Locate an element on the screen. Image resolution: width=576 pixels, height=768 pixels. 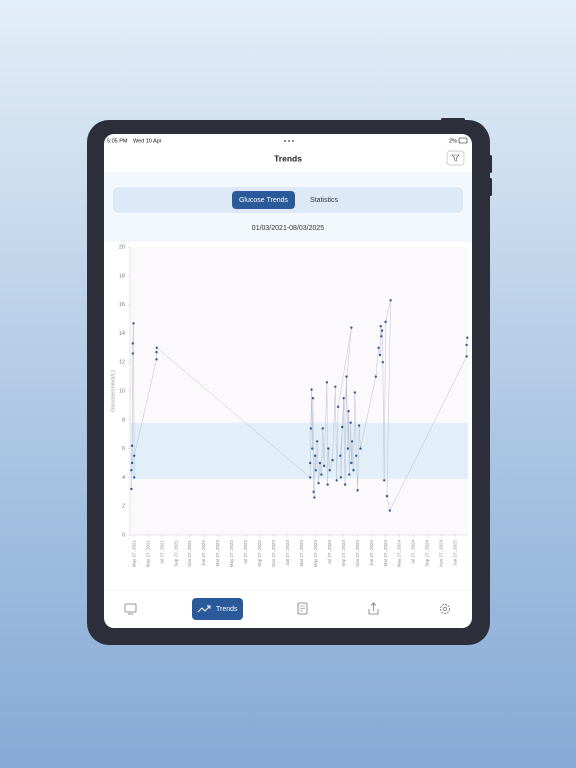
x-tick-label: Sep 27, 2022 is located at coordinates (259, 553).